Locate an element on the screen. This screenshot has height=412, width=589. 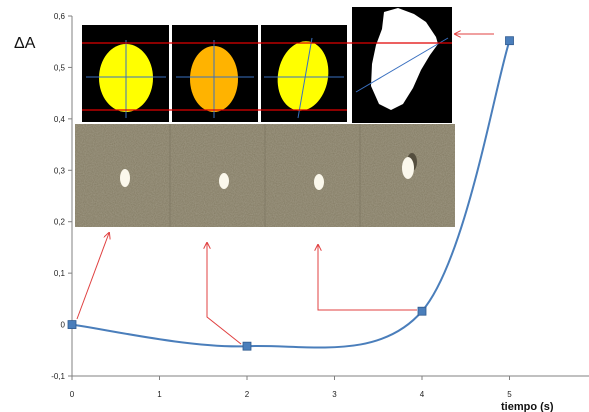
x-tick-label: 5 is located at coordinates (509, 394).